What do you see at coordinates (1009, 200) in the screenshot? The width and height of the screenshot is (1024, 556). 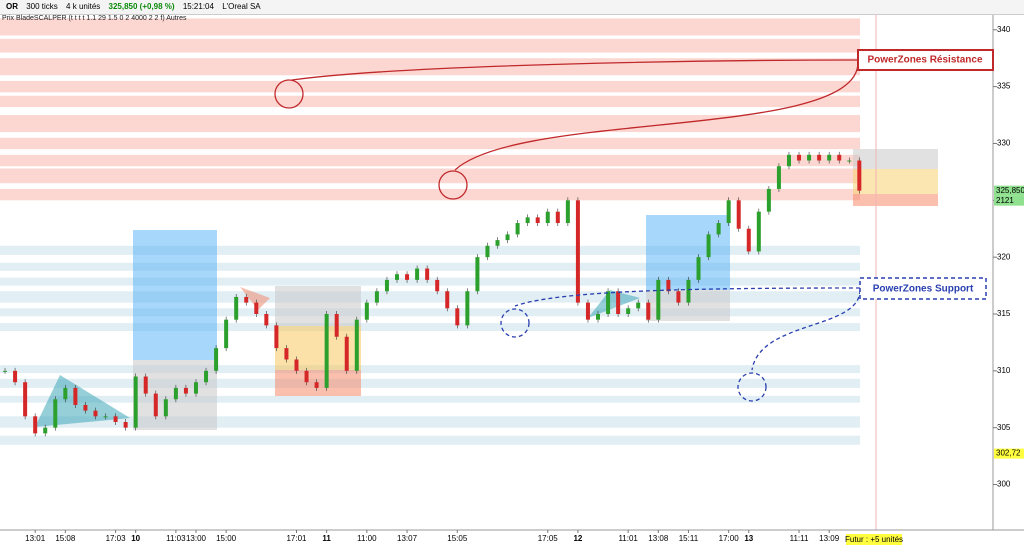 I see `volume-tag` at bounding box center [1009, 200].